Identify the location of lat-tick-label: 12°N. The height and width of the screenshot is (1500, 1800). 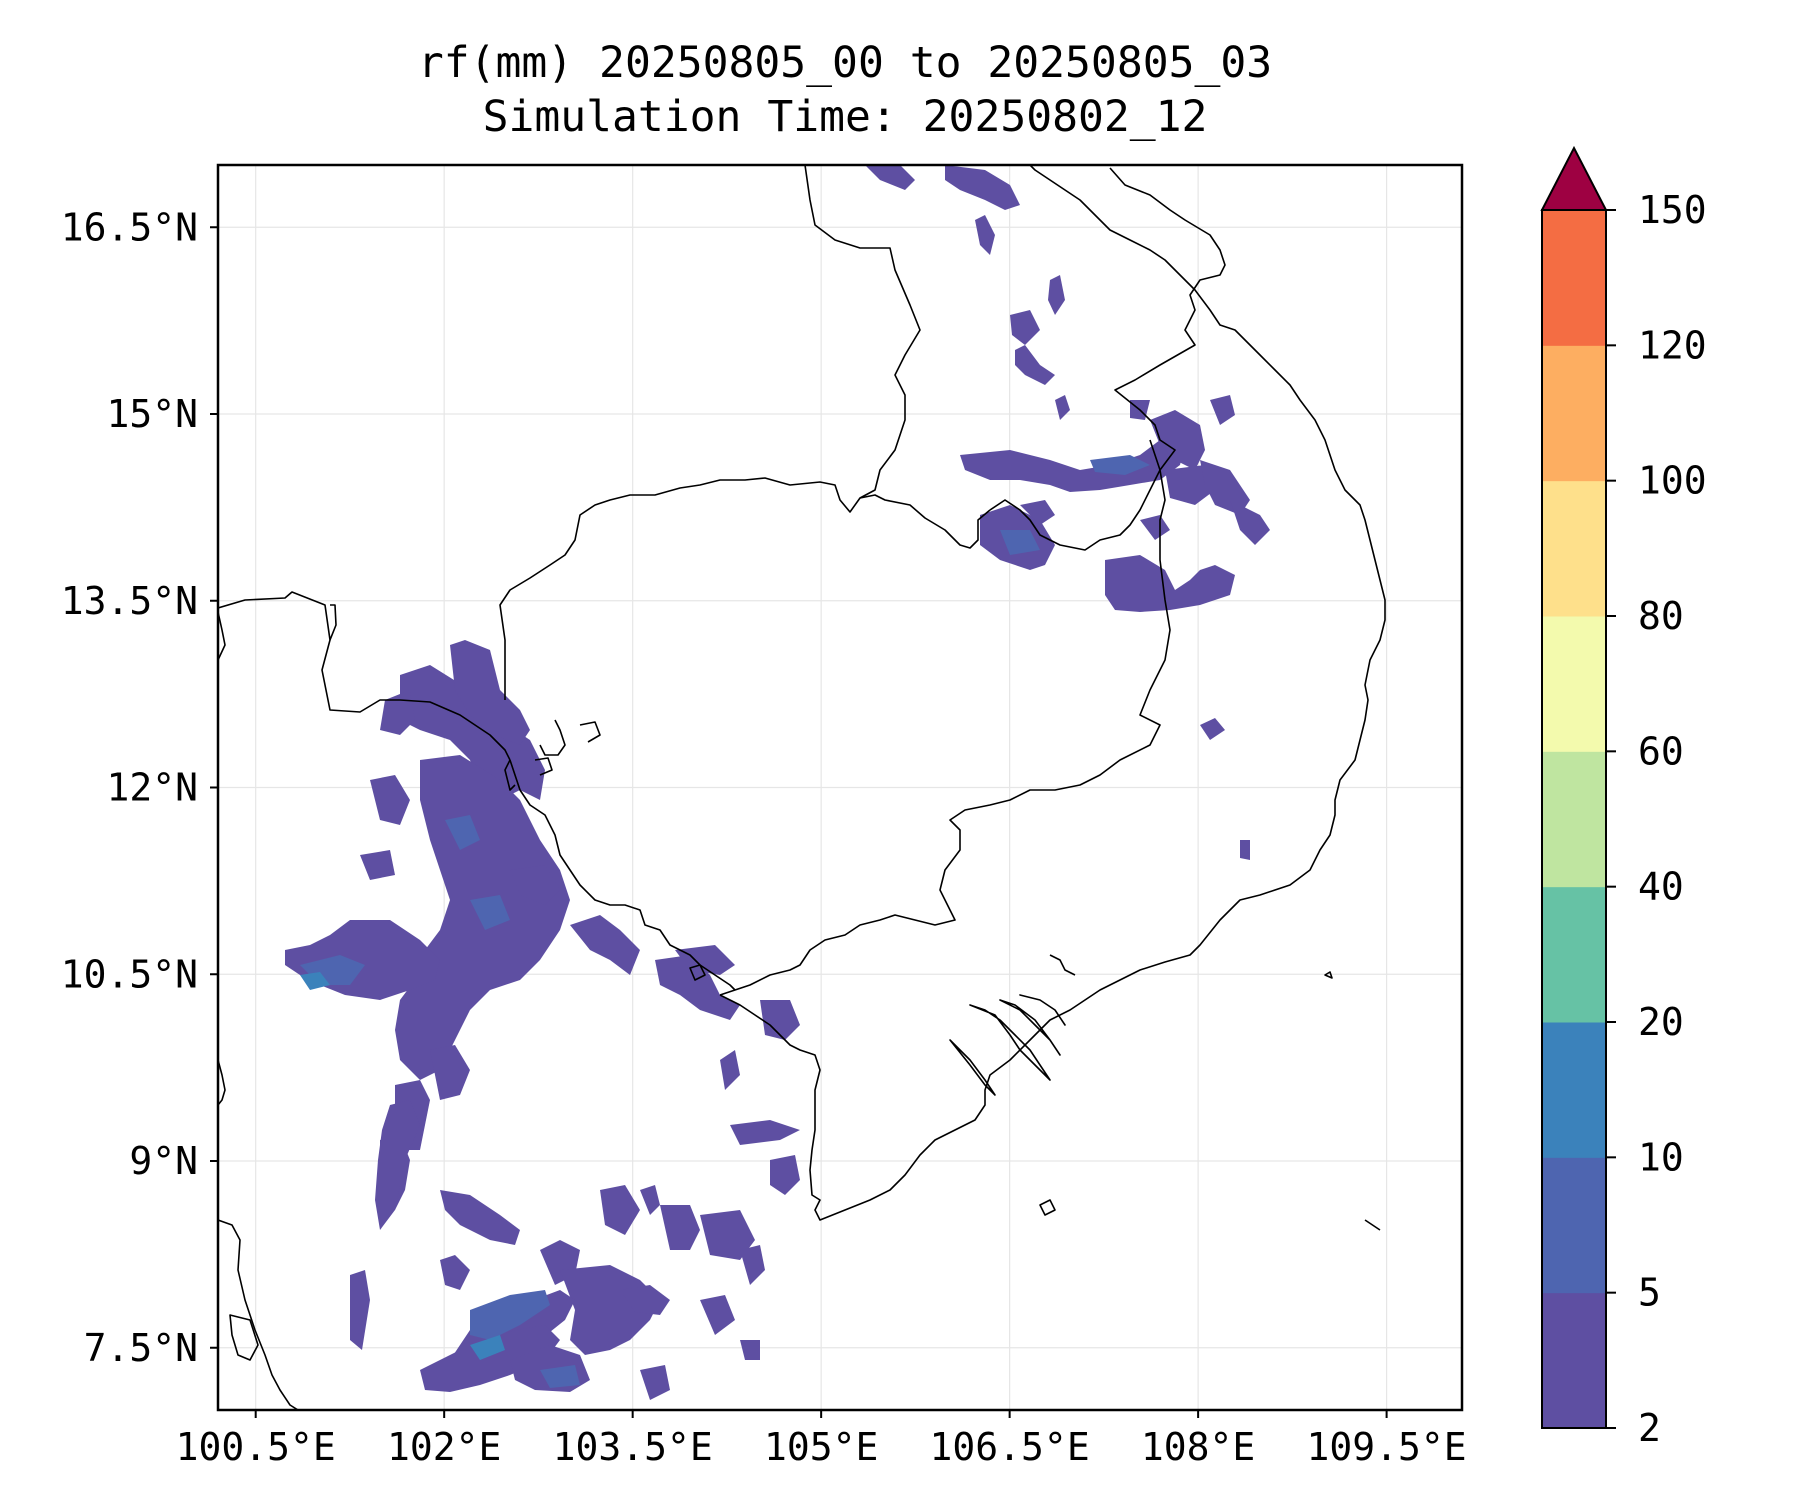
(152, 788).